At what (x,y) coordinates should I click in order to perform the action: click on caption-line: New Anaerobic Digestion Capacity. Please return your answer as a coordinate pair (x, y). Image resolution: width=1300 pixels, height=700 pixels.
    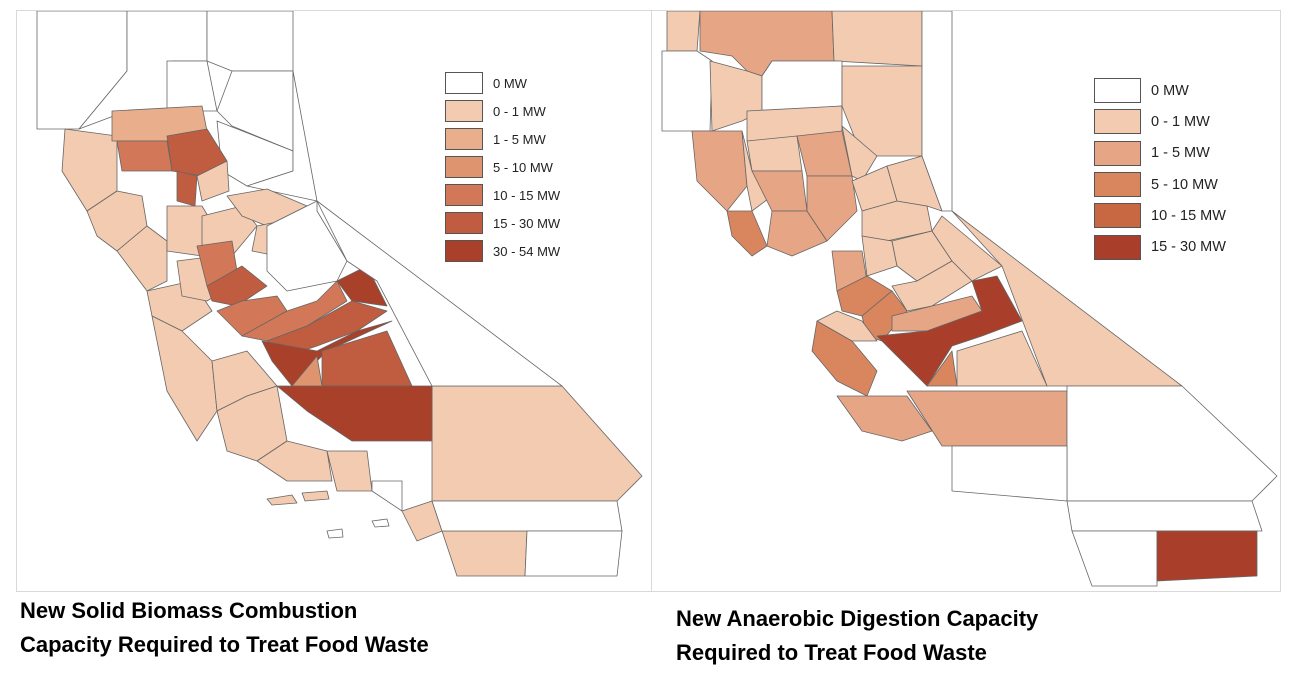
    Looking at the image, I should click on (857, 618).